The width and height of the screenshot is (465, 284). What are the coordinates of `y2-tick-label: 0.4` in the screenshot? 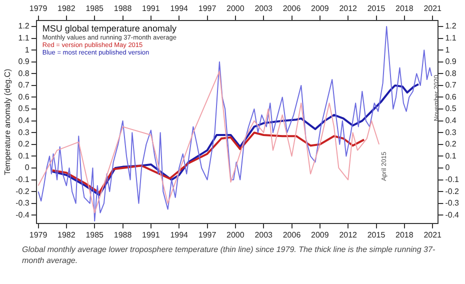 It's located at (451, 121).